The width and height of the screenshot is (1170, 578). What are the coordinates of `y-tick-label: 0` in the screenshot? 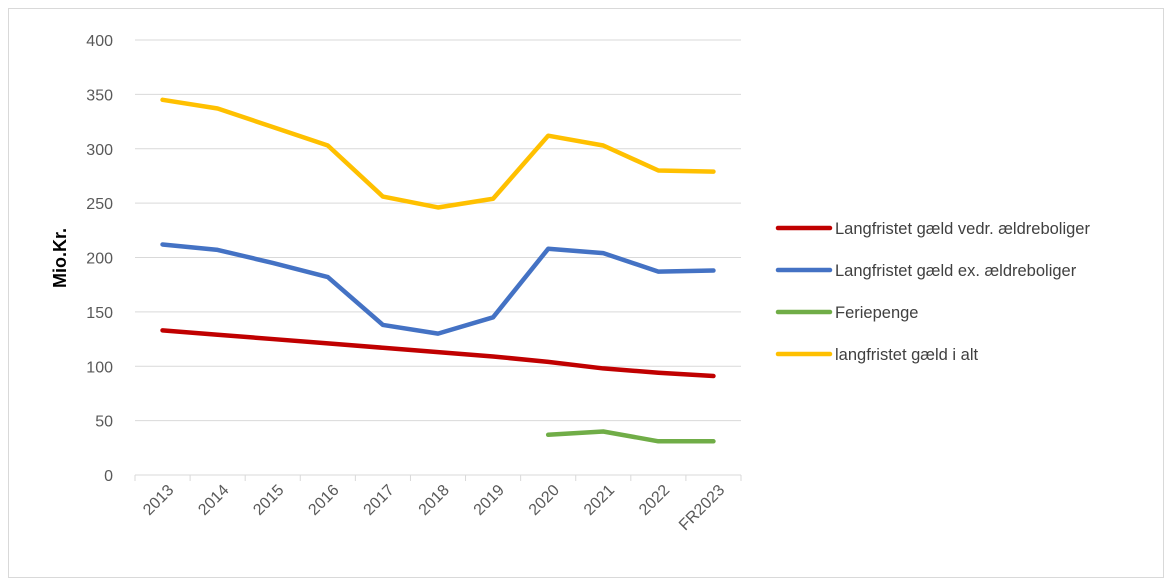 It's located at (108, 476).